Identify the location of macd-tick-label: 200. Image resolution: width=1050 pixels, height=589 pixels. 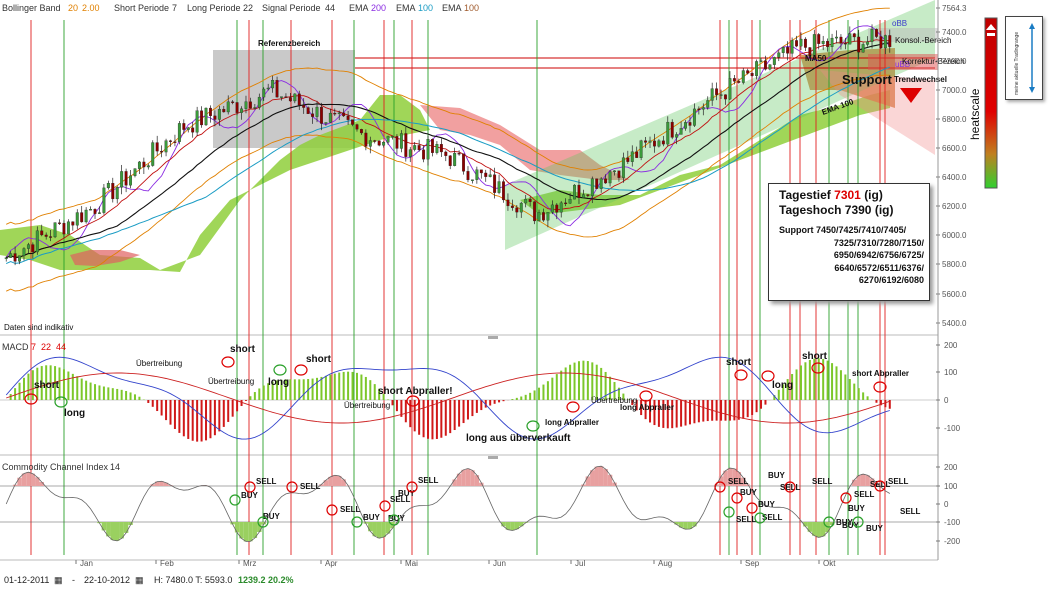
(951, 345).